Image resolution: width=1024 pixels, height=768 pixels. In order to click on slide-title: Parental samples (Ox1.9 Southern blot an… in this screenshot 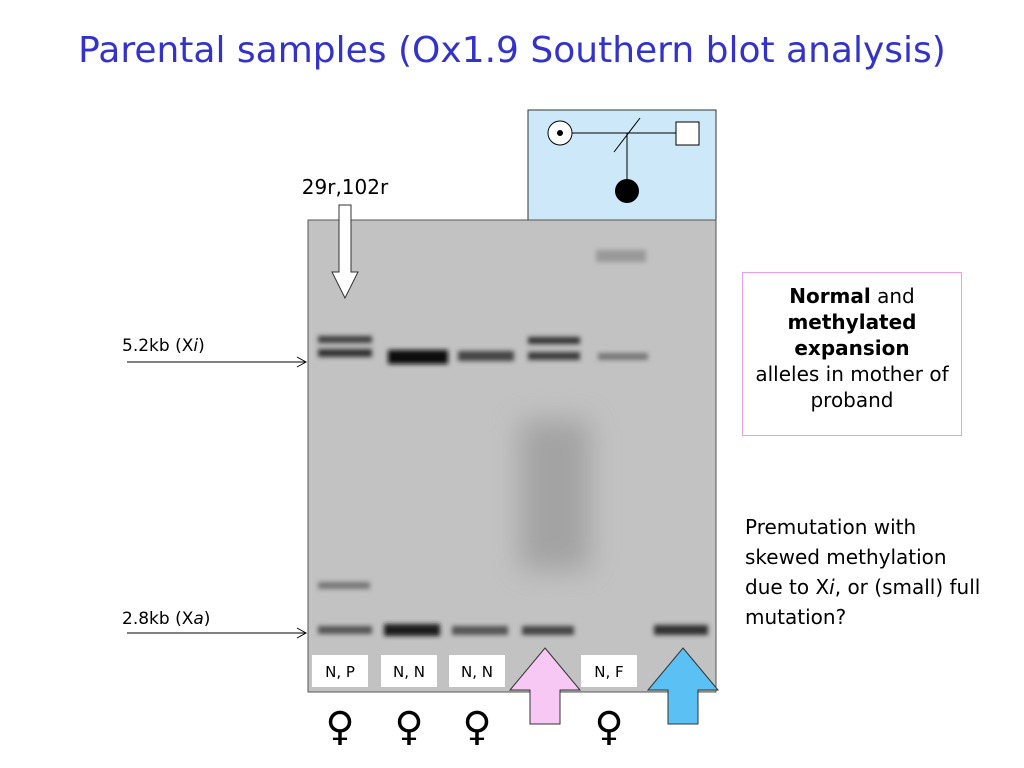, I will do `click(512, 50)`.